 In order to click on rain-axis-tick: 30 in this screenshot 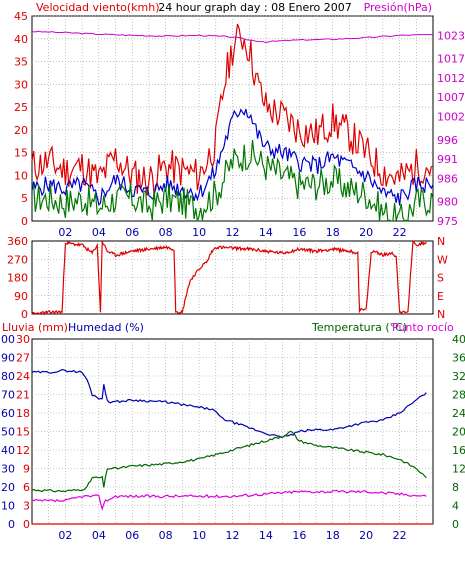, I will do `click(23, 339)`.